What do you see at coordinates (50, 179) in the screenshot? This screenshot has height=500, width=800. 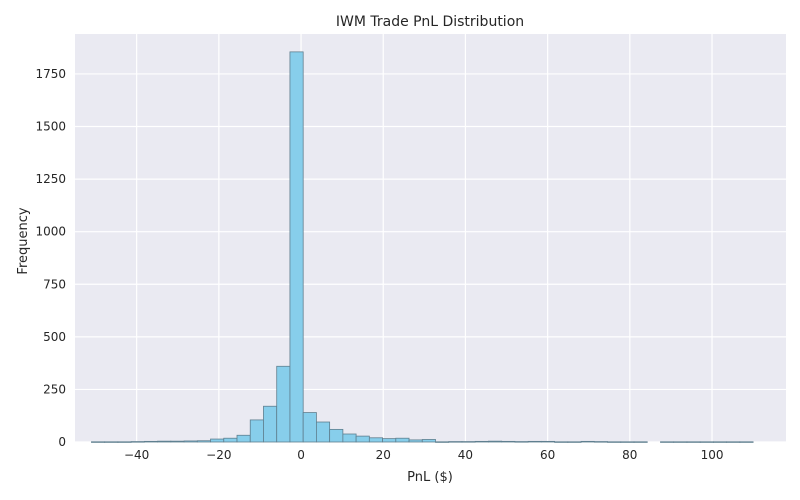 I see `y-tick-label: 1250` at bounding box center [50, 179].